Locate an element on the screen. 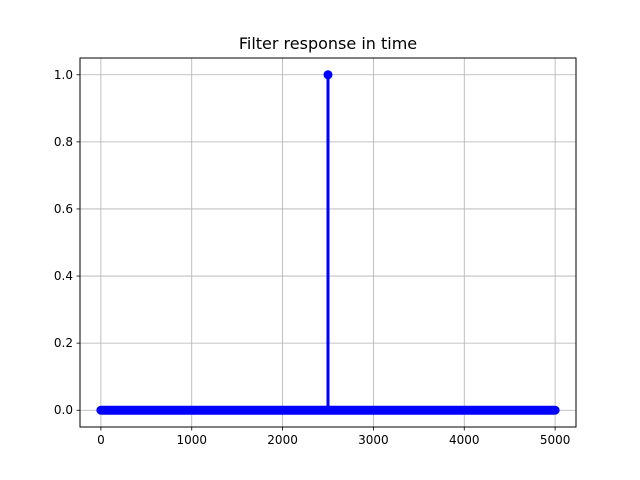 This screenshot has height=480, width=640. x-tick-label: 2000 is located at coordinates (282, 440).